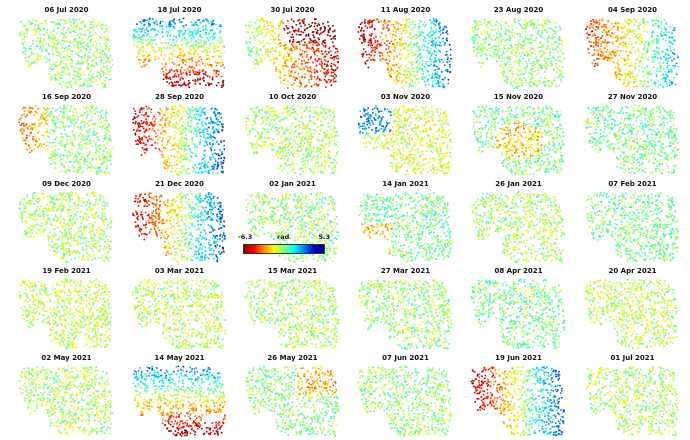 Image resolution: width=690 pixels, height=440 pixels. Describe the element at coordinates (66, 10) in the screenshot. I see `panel-date-title: 06 Jul 2020` at that location.